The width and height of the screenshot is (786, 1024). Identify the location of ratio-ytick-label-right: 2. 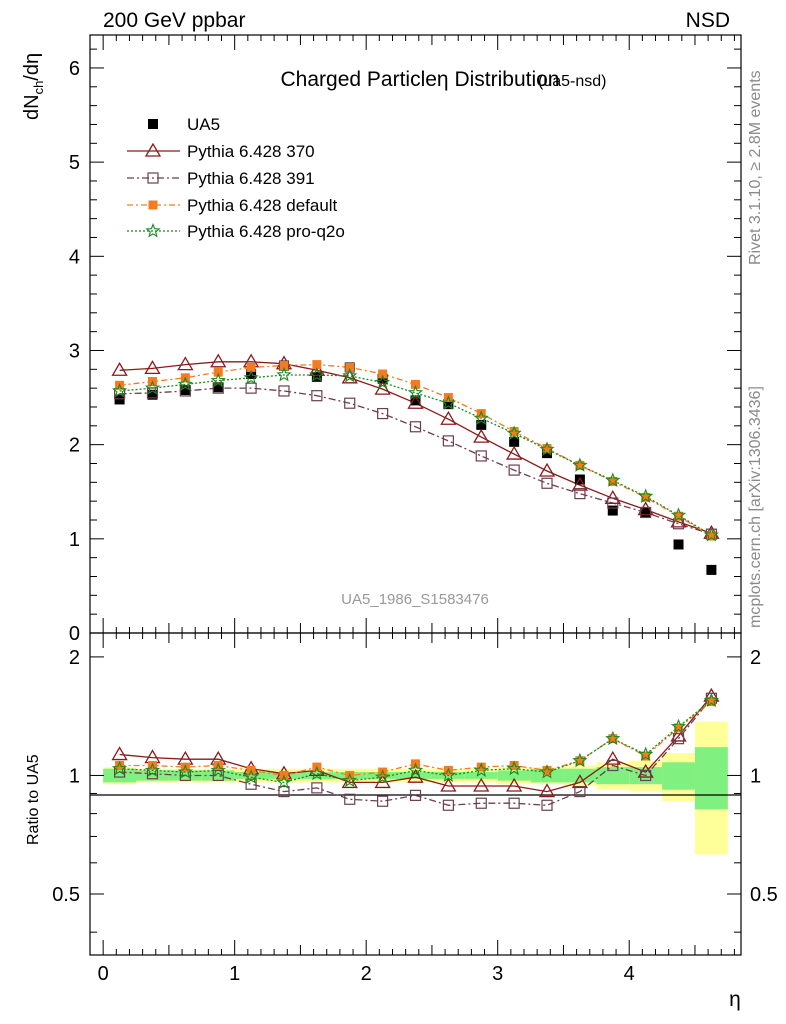
(755, 658).